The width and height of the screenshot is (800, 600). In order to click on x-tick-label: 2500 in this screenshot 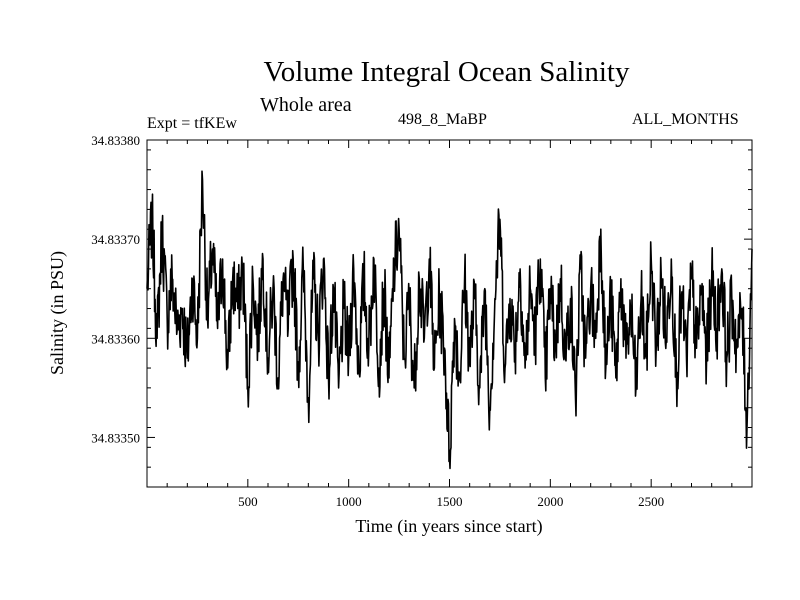, I will do `click(651, 501)`.